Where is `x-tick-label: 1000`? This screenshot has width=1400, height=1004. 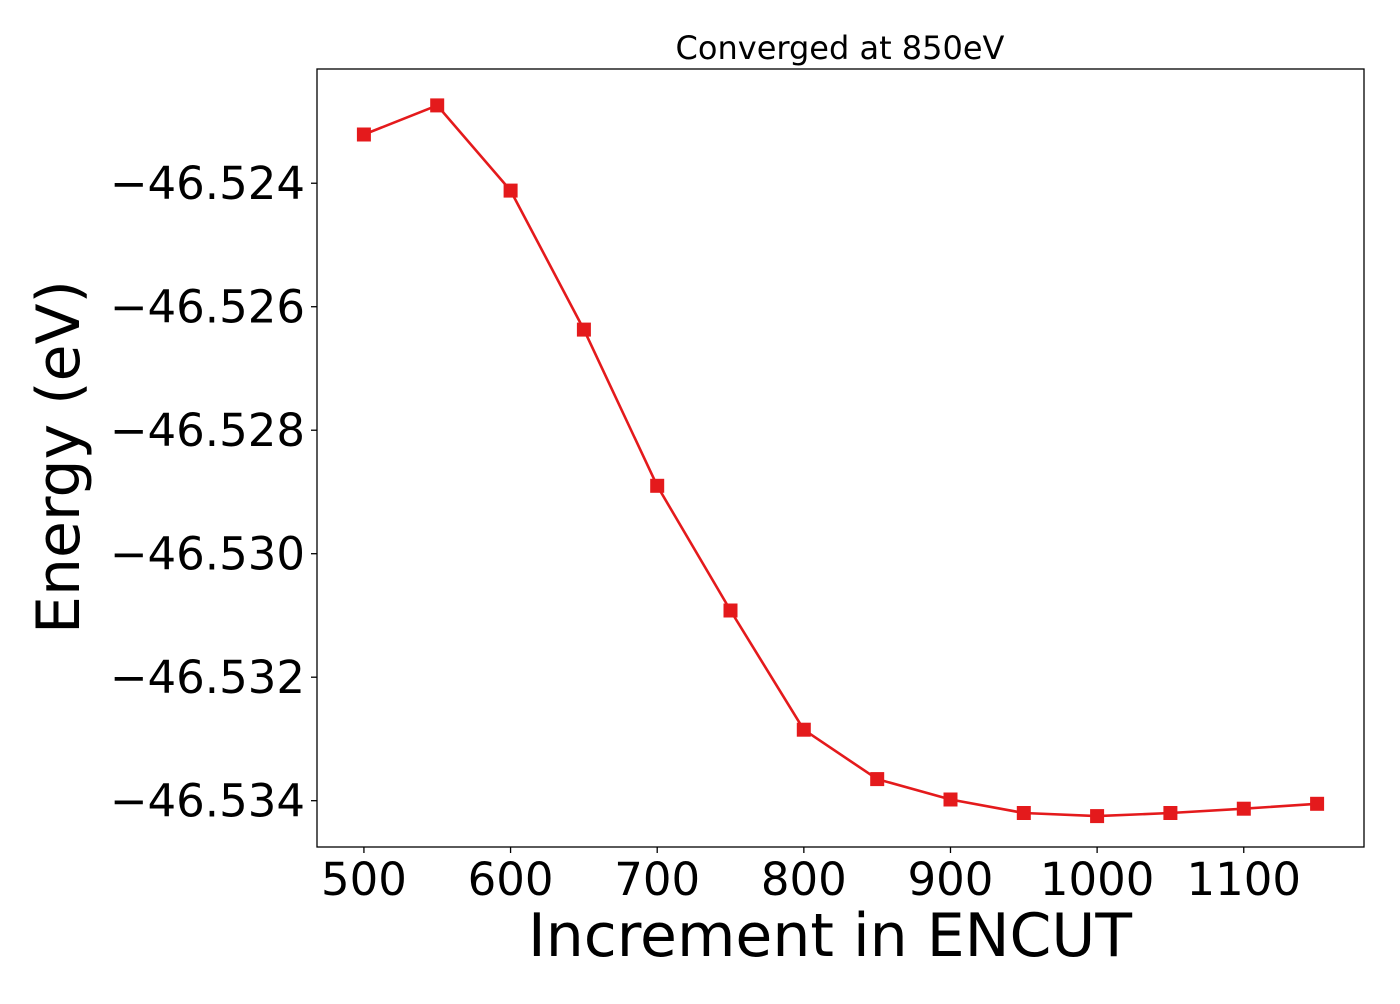 x-tick-label: 1000 is located at coordinates (1097, 879).